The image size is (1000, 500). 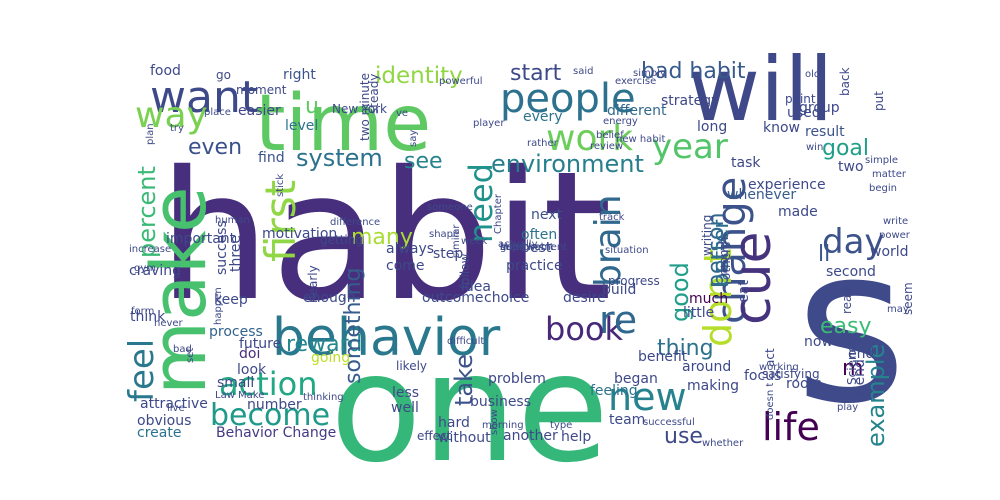 What do you see at coordinates (791, 427) in the screenshot?
I see `word: life` at bounding box center [791, 427].